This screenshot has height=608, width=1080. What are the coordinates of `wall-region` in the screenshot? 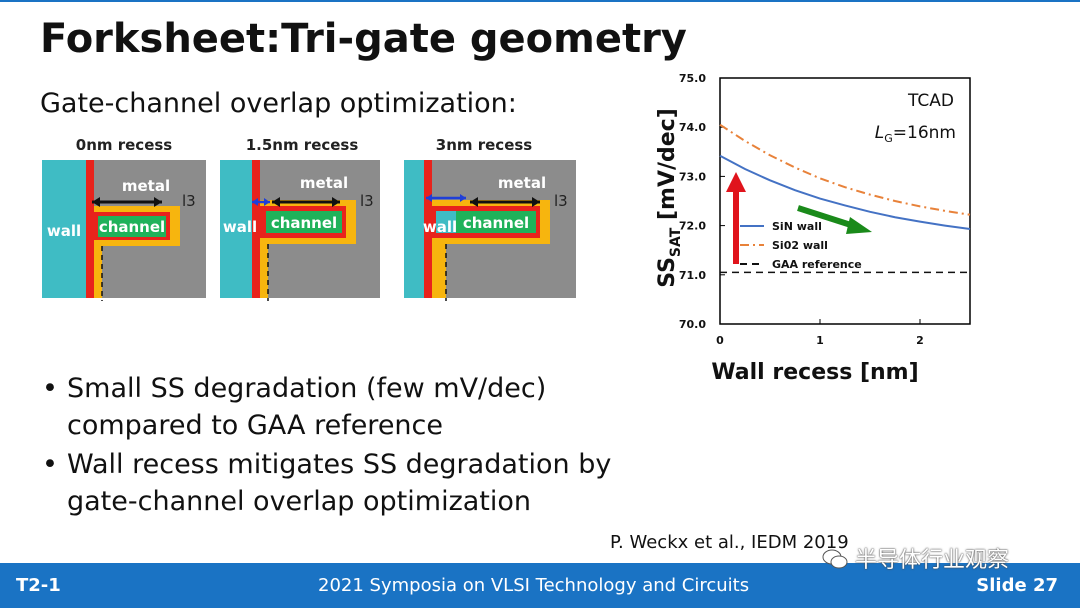 It's located at (64, 229).